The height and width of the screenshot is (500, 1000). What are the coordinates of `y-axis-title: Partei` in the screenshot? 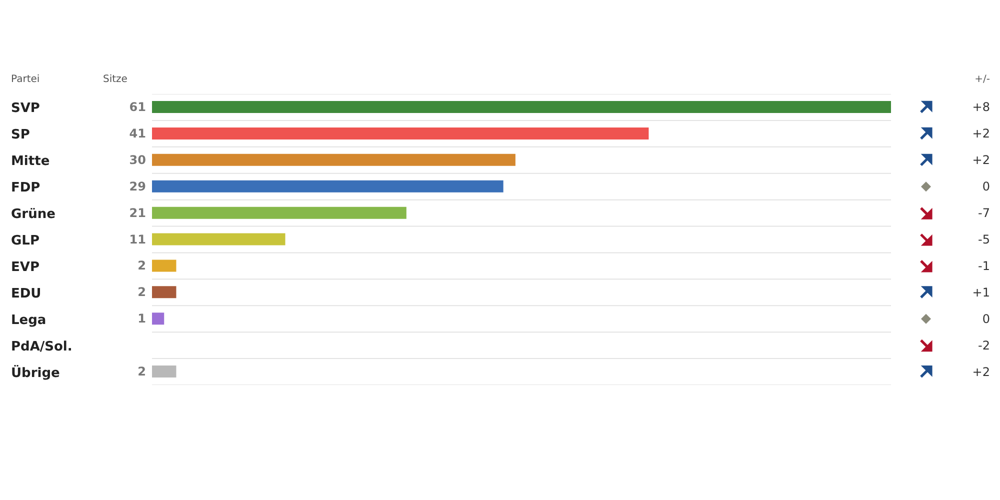 It's located at (25, 79).